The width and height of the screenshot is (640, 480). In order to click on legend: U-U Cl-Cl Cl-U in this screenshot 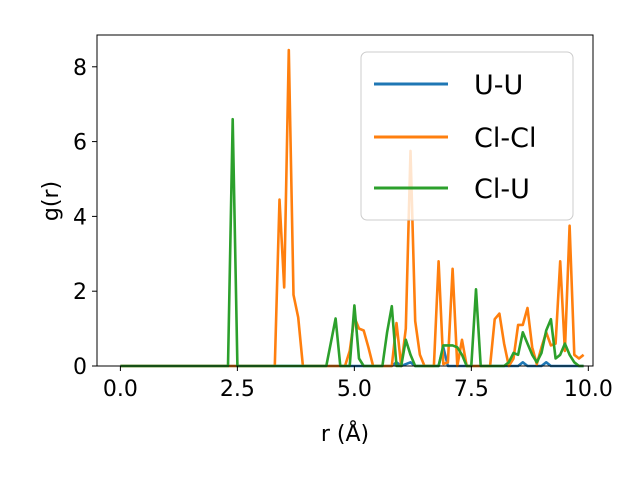, I will do `click(467, 136)`.